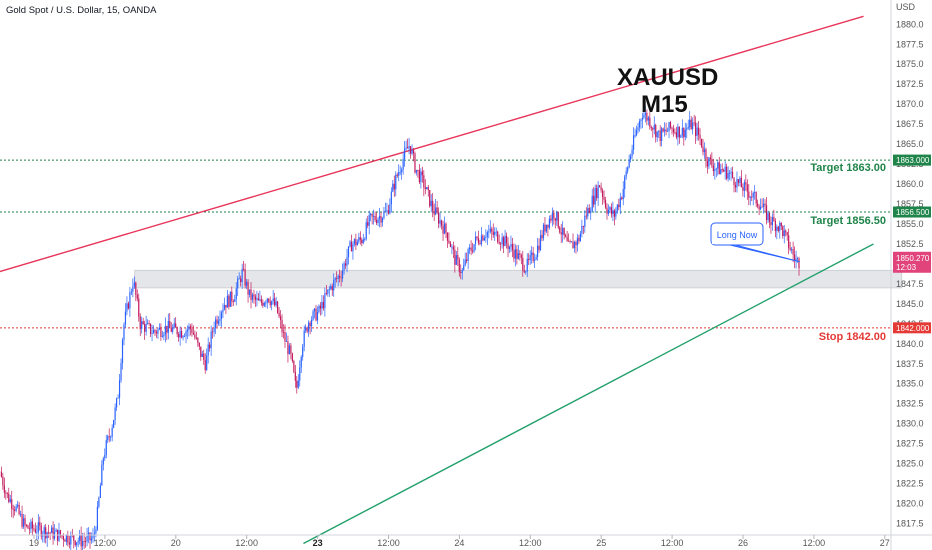 This screenshot has width=932, height=550. I want to click on x-tick-label: 12:00, so click(246, 543).